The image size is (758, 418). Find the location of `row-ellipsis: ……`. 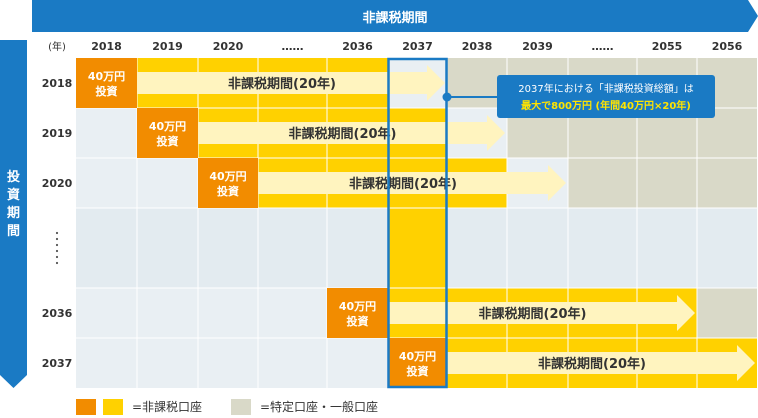

row-ellipsis: …… is located at coordinates (29, 132).